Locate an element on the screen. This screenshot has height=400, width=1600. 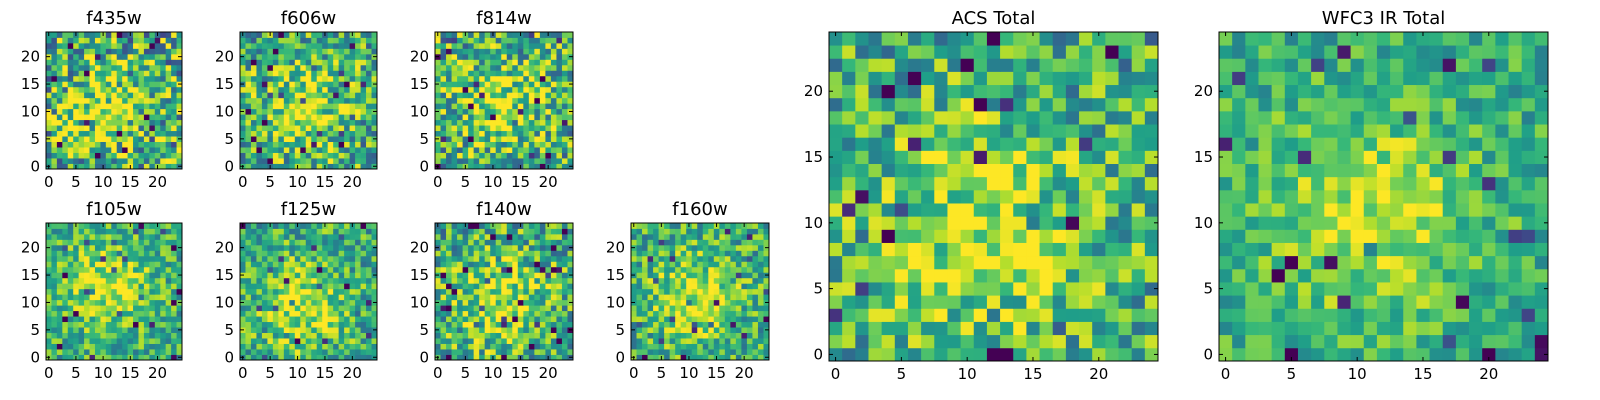
y-tick-label: 10 is located at coordinates (419, 302).